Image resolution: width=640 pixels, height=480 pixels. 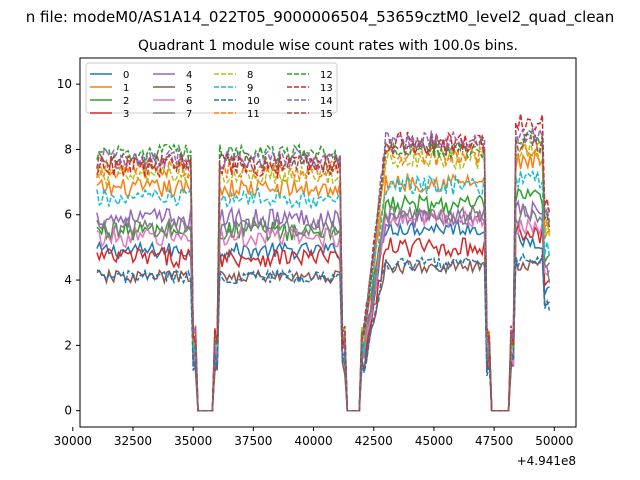 What do you see at coordinates (68, 411) in the screenshot?
I see `y-tick-label: 0` at bounding box center [68, 411].